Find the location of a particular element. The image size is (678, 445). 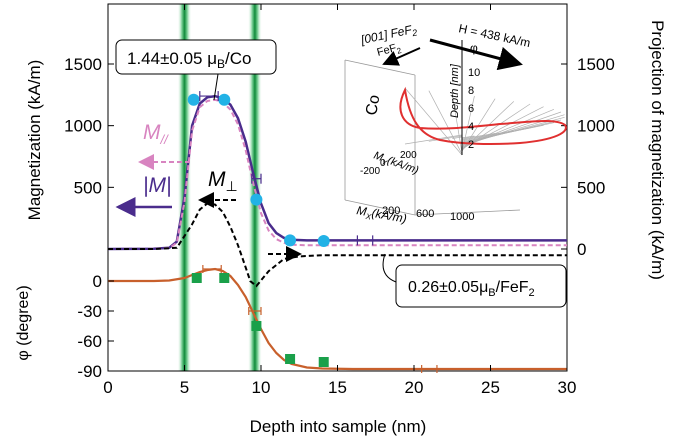

inset-fef2-arrow is located at coordinates (401, 56).